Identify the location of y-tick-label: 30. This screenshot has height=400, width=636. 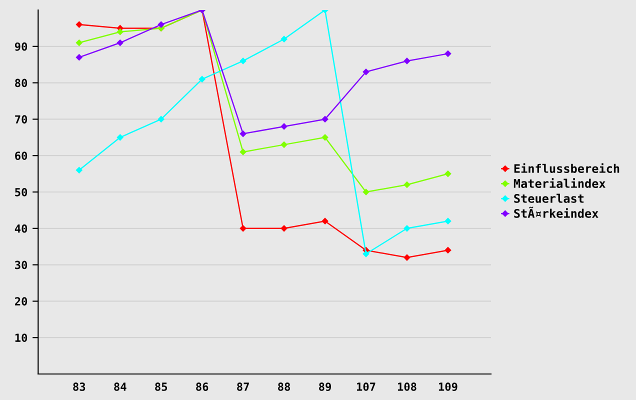
(21, 265).